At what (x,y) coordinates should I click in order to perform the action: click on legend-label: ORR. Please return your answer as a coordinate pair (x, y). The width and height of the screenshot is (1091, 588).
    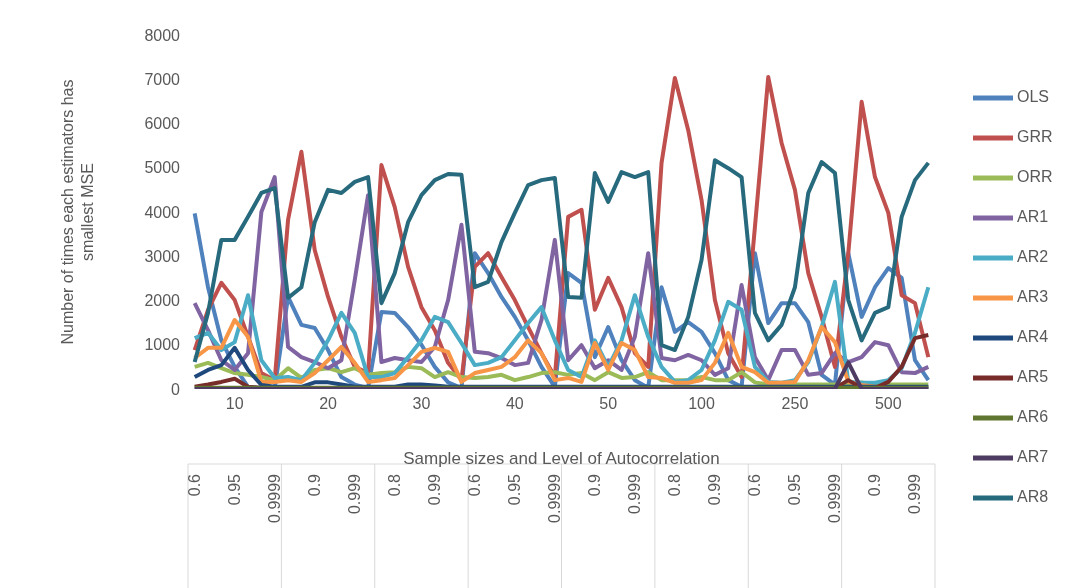
    Looking at the image, I should click on (1035, 177).